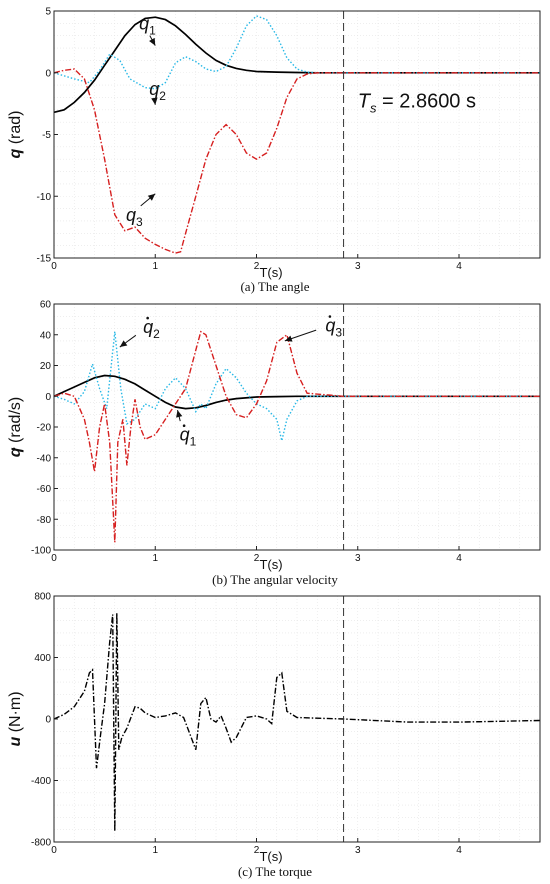 The height and width of the screenshot is (884, 550). What do you see at coordinates (41, 843) in the screenshot?
I see `panel-c-ytick-label: -800` at bounding box center [41, 843].